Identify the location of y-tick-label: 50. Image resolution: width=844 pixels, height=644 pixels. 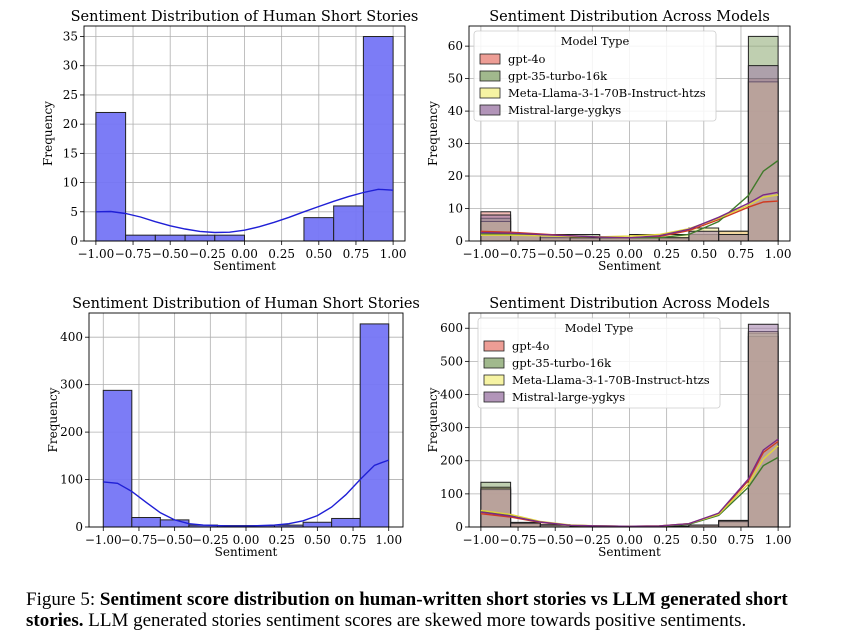
(455, 79).